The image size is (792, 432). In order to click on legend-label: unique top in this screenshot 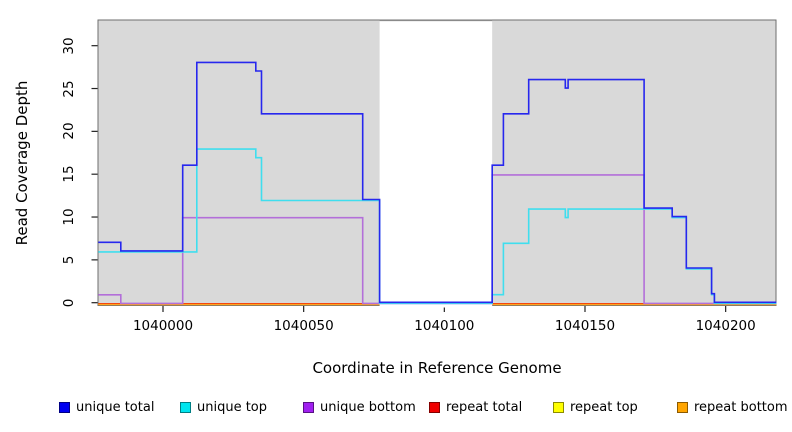, I will do `click(232, 407)`.